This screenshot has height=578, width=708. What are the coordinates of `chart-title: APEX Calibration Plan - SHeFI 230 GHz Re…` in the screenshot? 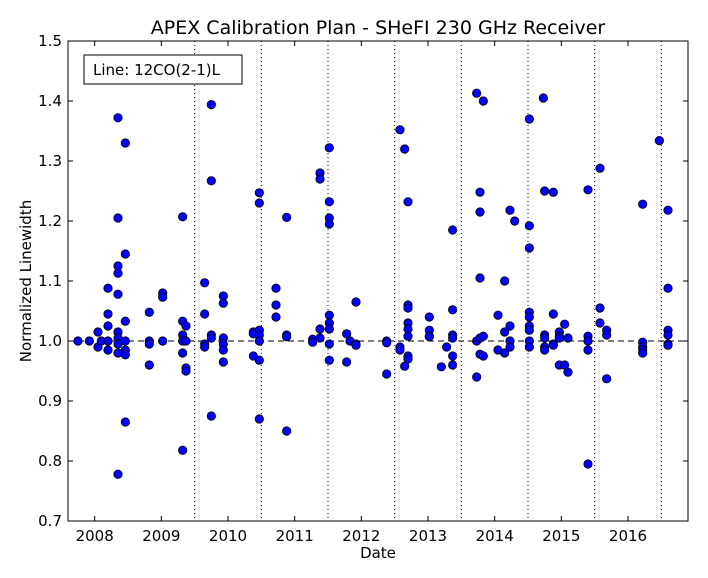 It's located at (378, 28).